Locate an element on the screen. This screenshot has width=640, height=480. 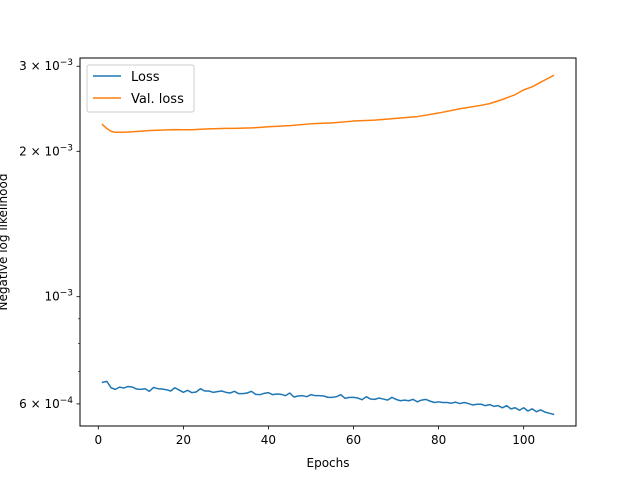
y-tick-label: 10−3 is located at coordinates (58, 296).